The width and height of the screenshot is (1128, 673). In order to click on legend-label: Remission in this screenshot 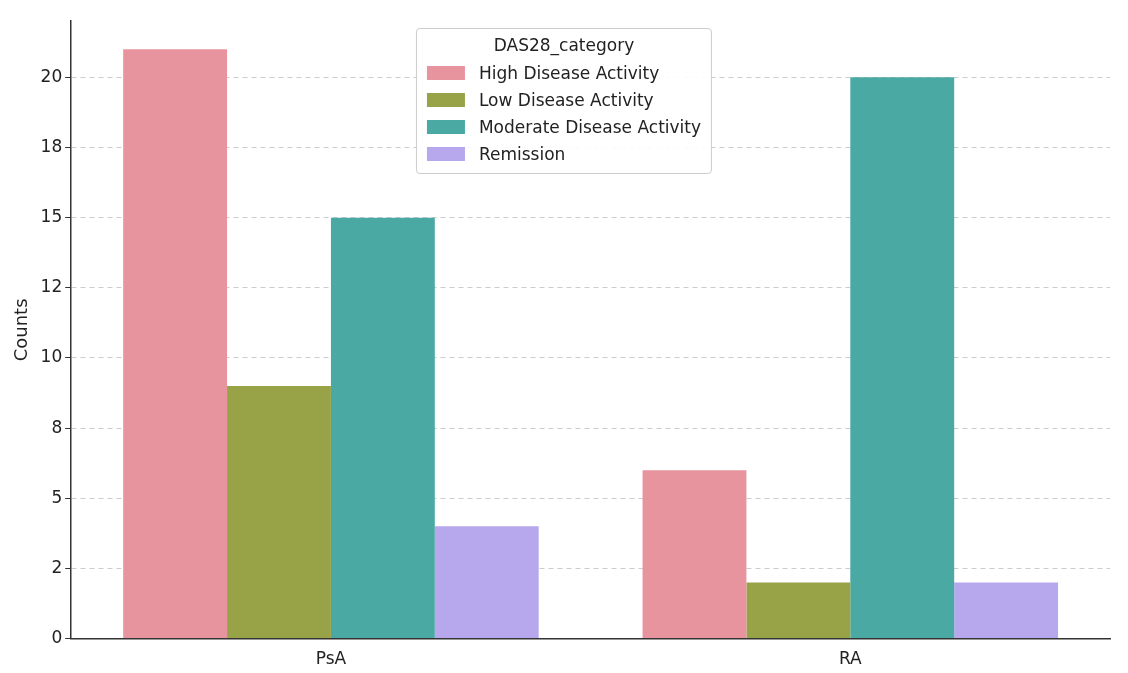, I will do `click(522, 153)`.